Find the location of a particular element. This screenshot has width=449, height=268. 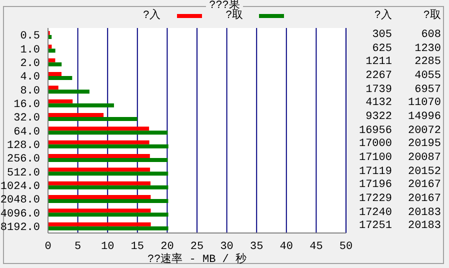

text: 1739 is located at coordinates (378, 90).